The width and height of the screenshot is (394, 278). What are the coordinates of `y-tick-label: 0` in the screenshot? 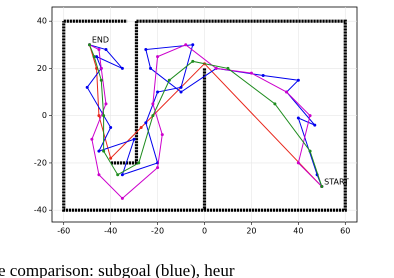 It's located at (44, 115).